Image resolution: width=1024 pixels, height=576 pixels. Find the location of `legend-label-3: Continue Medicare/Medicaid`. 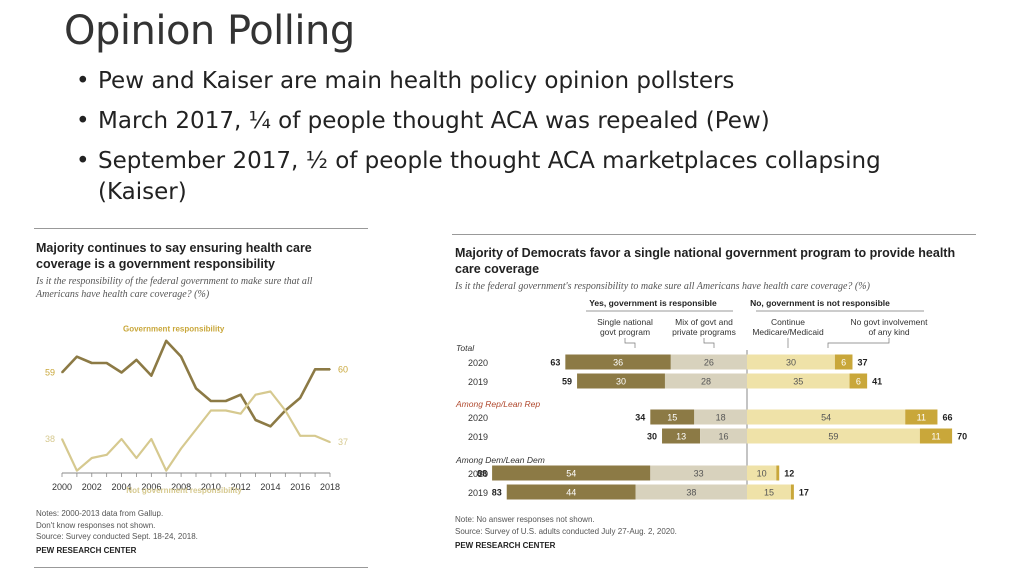

legend-label-3: Continue Medicare/Medicaid is located at coordinates (788, 327).